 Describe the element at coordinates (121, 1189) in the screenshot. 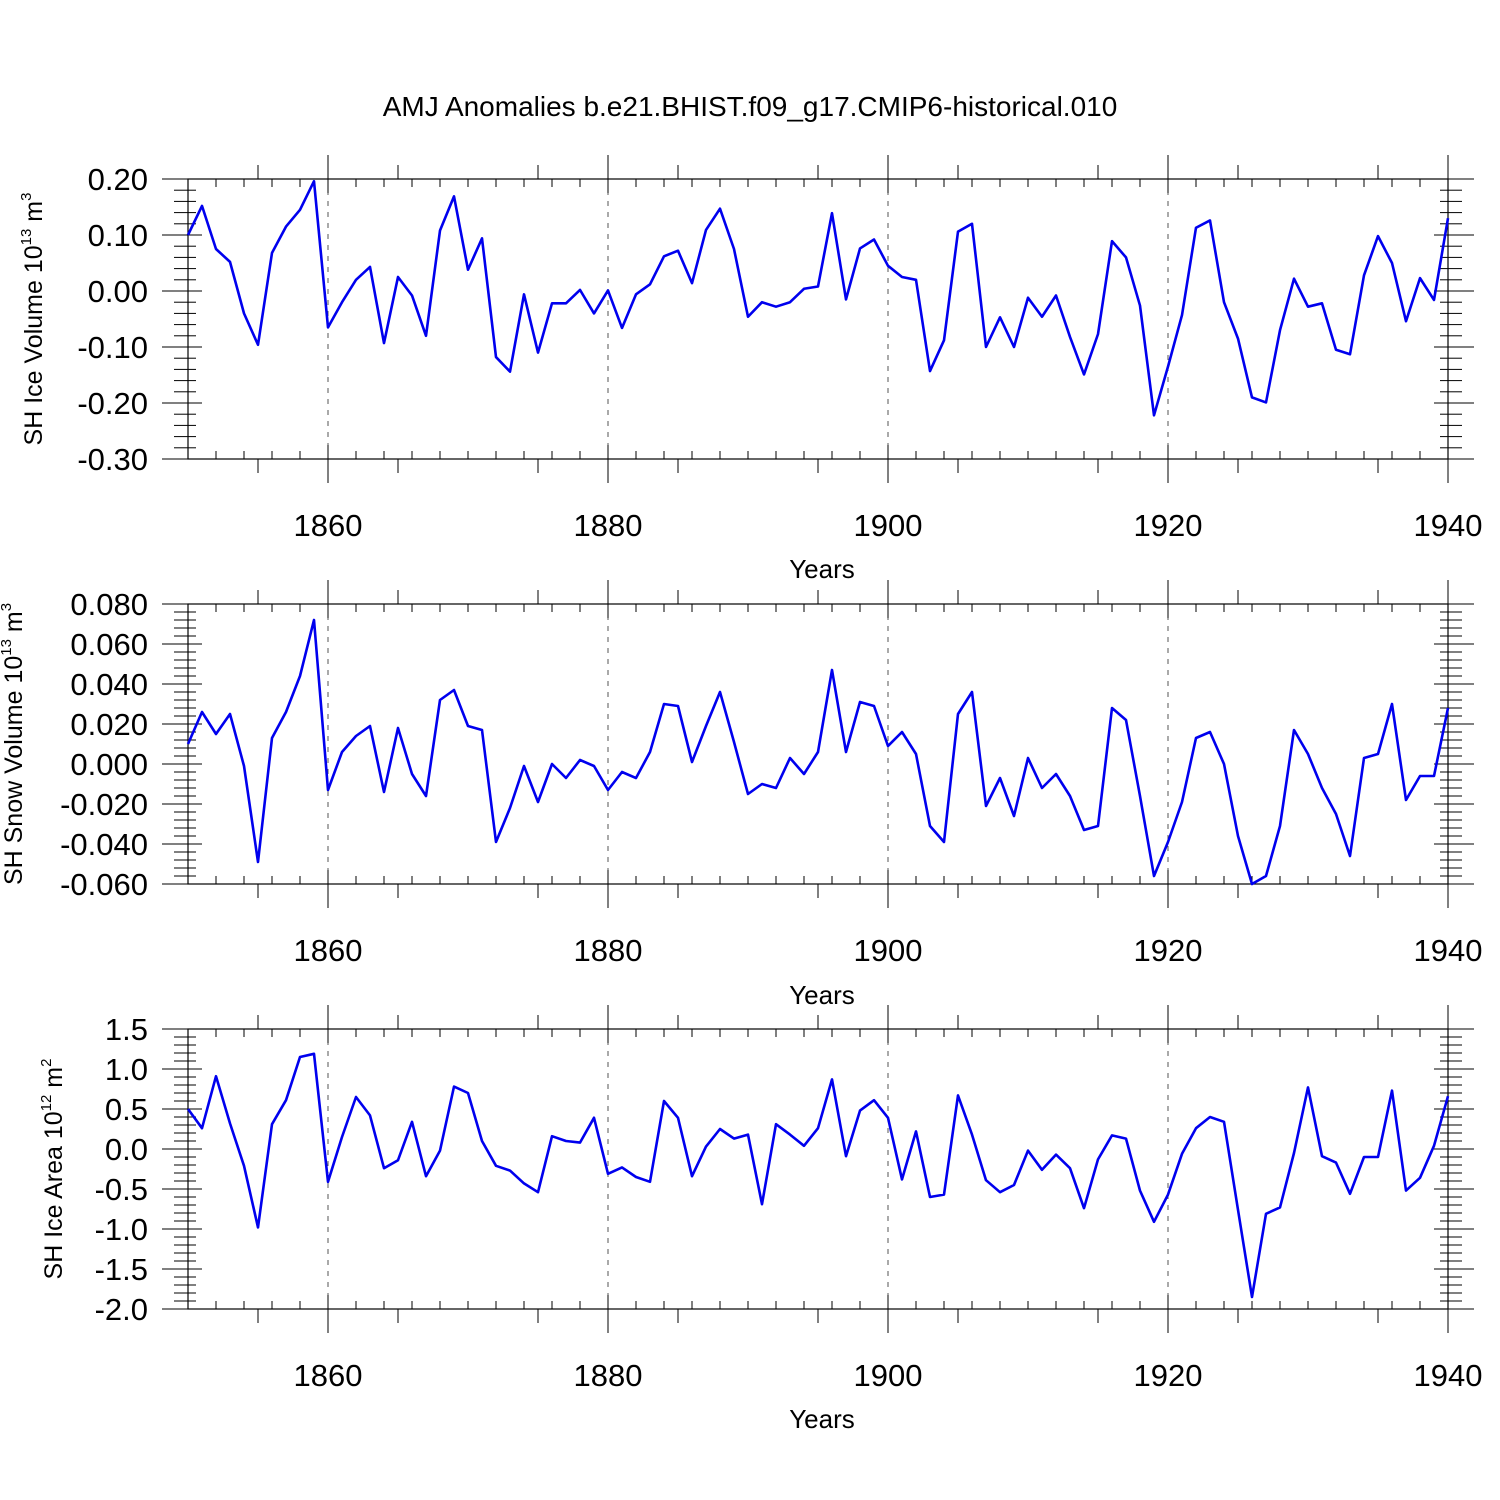

I see `y-tick-label: -0.5` at that location.